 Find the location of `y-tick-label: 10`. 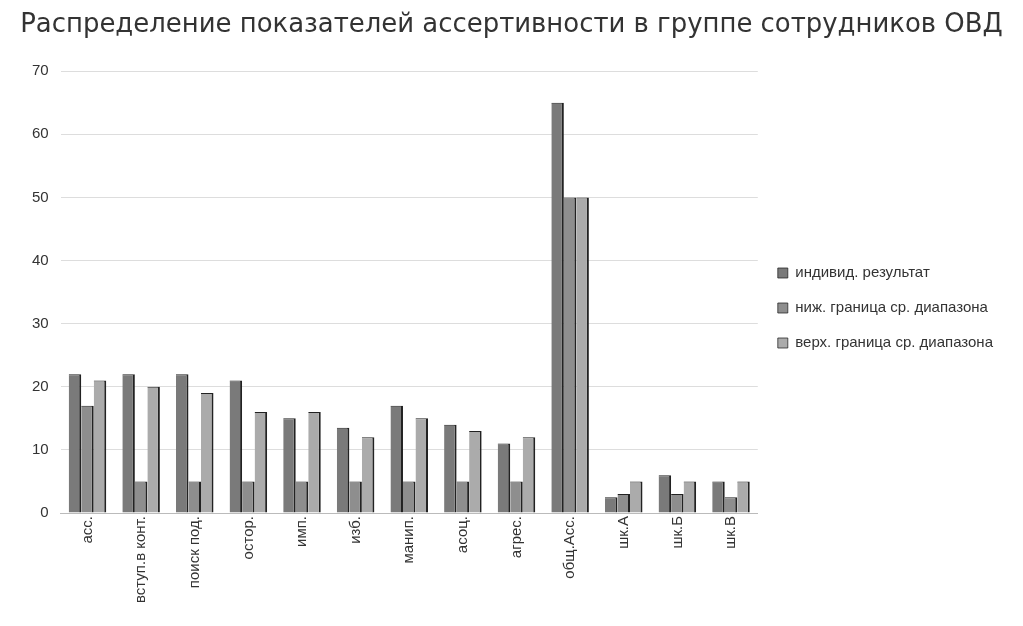

y-tick-label: 10 is located at coordinates (40, 449).